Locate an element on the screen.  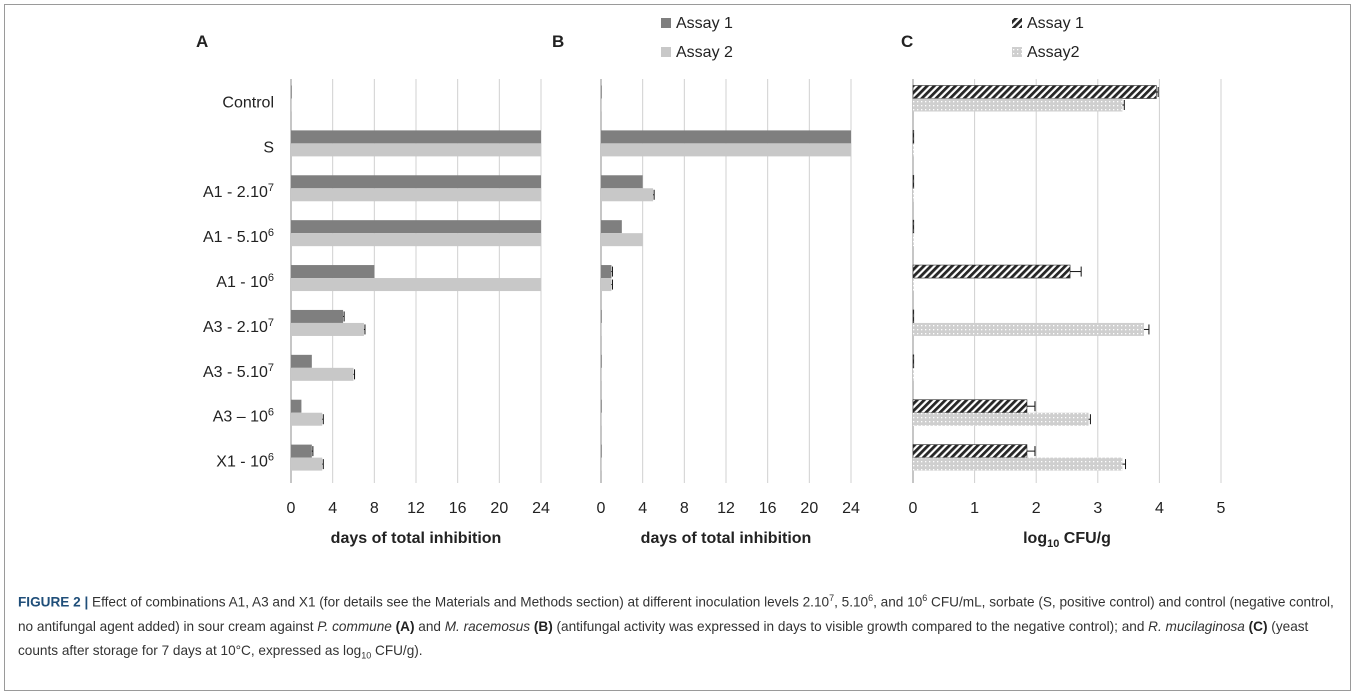
caption-text: , and 10 is located at coordinates (898, 602).